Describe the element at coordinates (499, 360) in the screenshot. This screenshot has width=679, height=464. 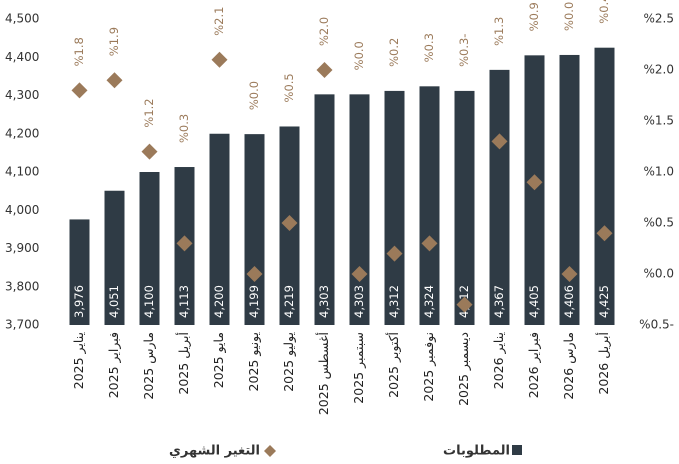
I see `x-tick-label: يناير 2026` at that location.